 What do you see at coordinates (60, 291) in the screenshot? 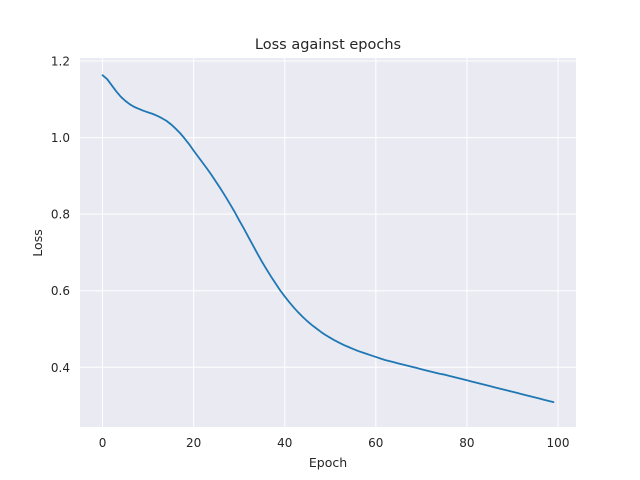
I see `y-tick-label: 0.6` at bounding box center [60, 291].